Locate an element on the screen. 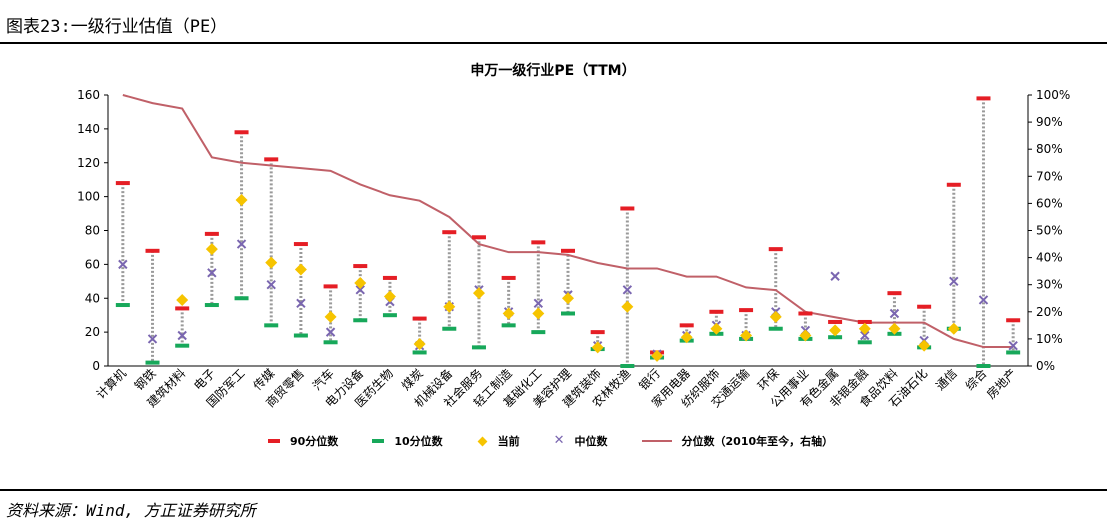 This screenshot has width=1107, height=529. line-icon is located at coordinates (656, 441).